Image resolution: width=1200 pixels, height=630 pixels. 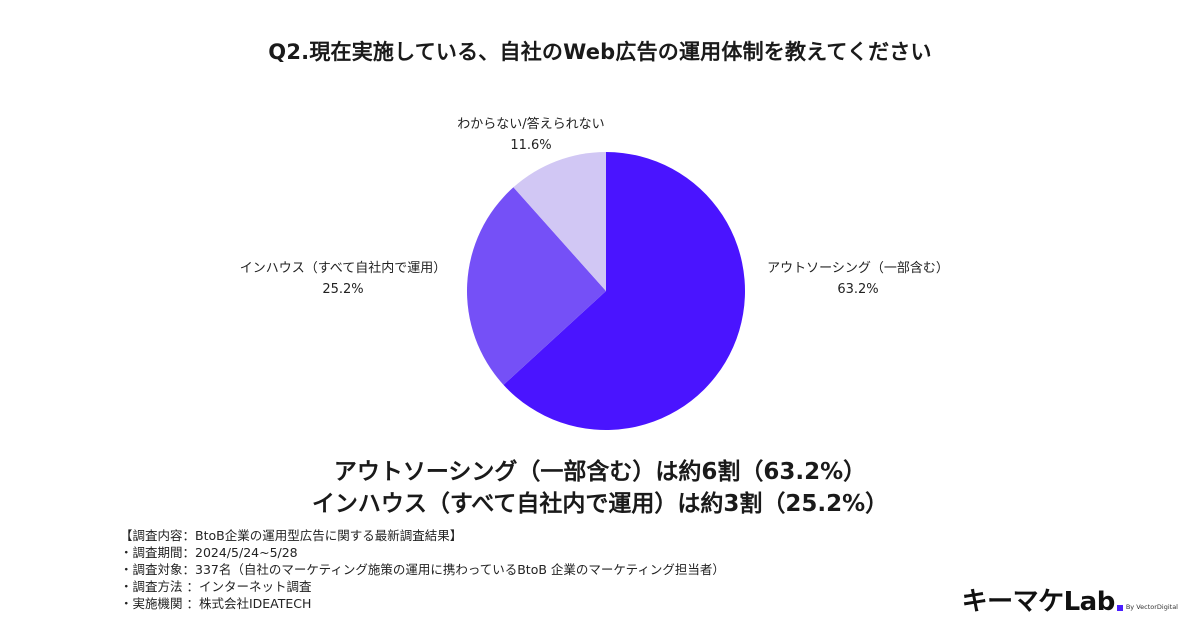 I want to click on slice-unknown, so click(x=559, y=221).